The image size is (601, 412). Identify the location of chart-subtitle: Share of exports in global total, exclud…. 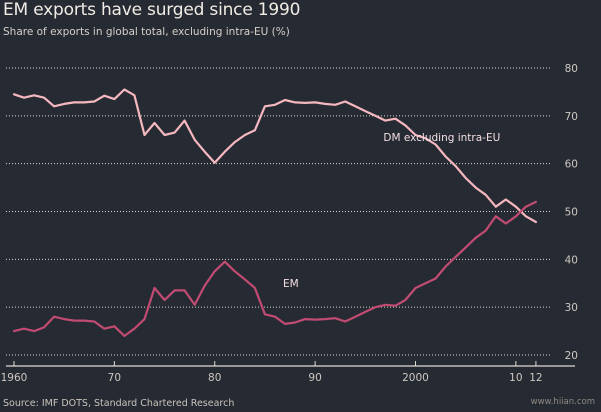
(146, 32).